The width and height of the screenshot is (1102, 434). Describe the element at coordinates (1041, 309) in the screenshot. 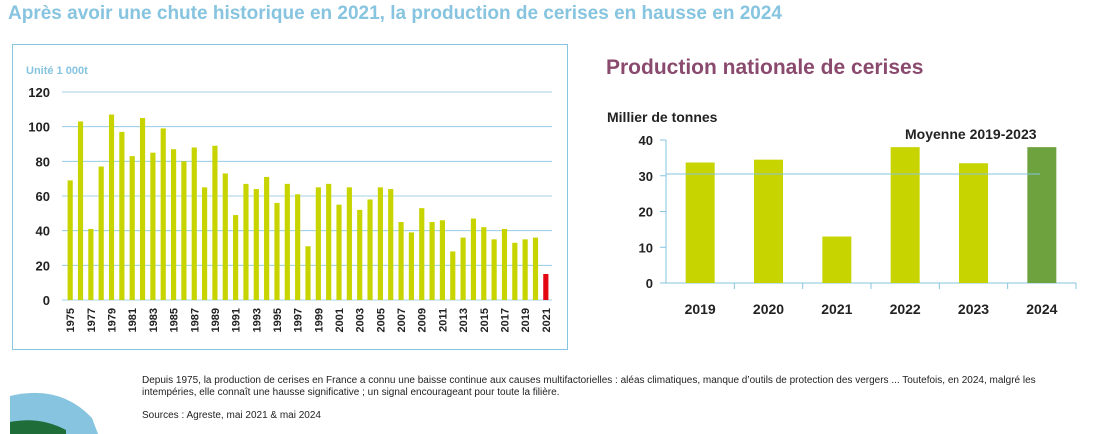

I see `x-tick-label: 2024` at that location.